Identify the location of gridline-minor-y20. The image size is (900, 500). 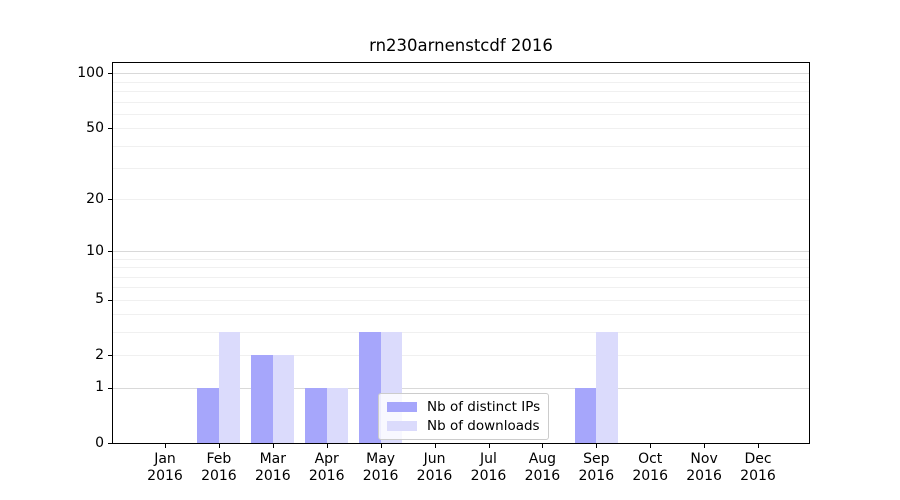
(461, 200).